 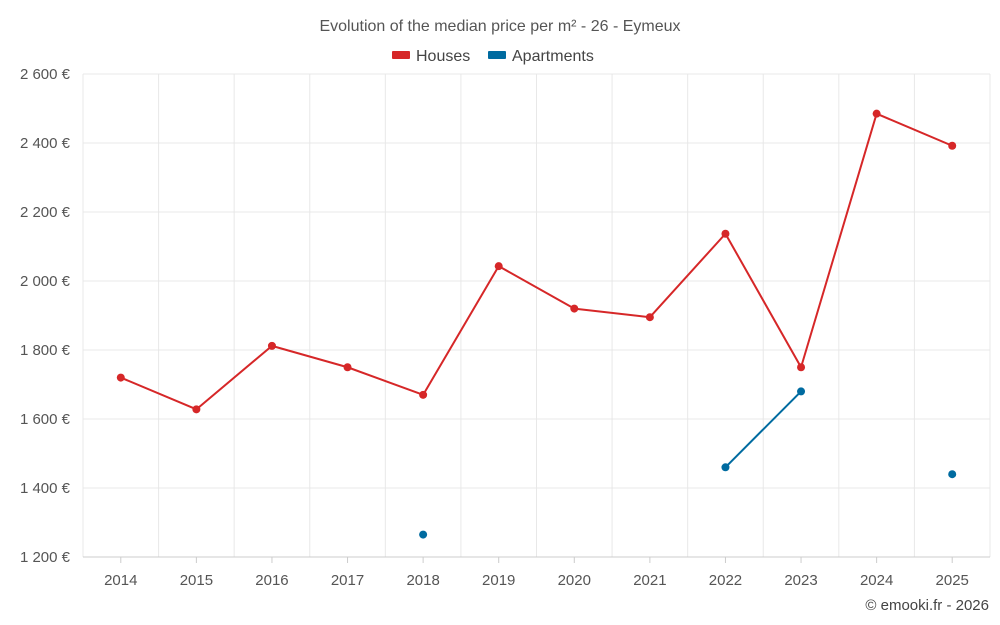 I want to click on legend-label-houses: Houses, so click(x=443, y=56).